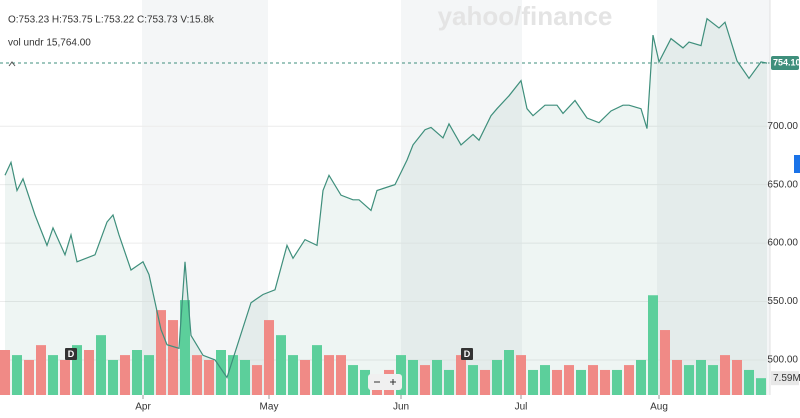  I want to click on price-tag-bg, so click(785, 62).